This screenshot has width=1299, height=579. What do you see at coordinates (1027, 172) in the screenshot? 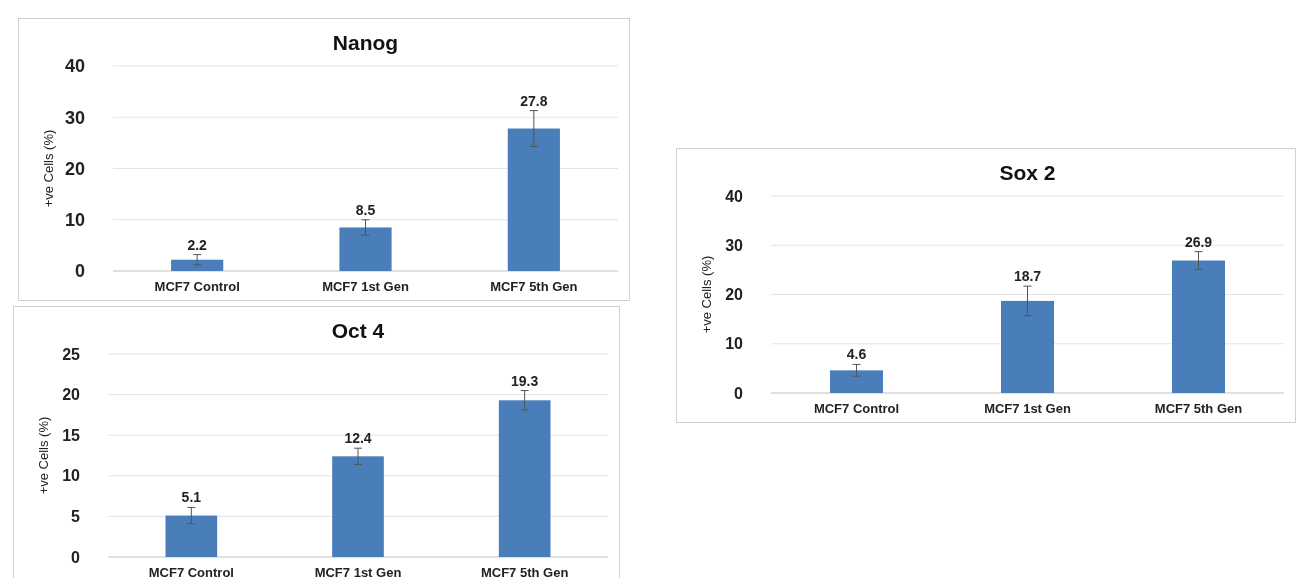
I see `chart-title: Sox 2` at bounding box center [1027, 172].